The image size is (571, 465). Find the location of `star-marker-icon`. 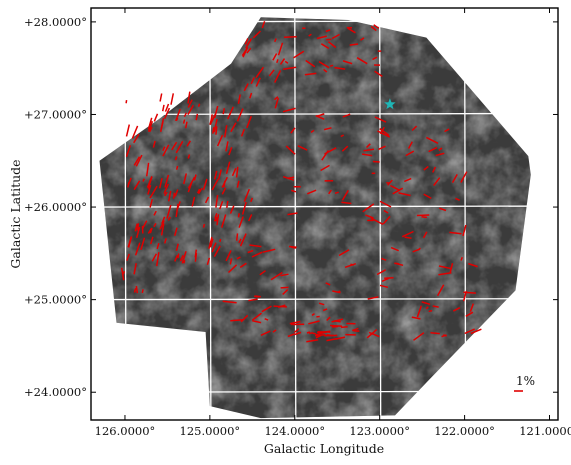

star-marker-icon is located at coordinates (390, 104).